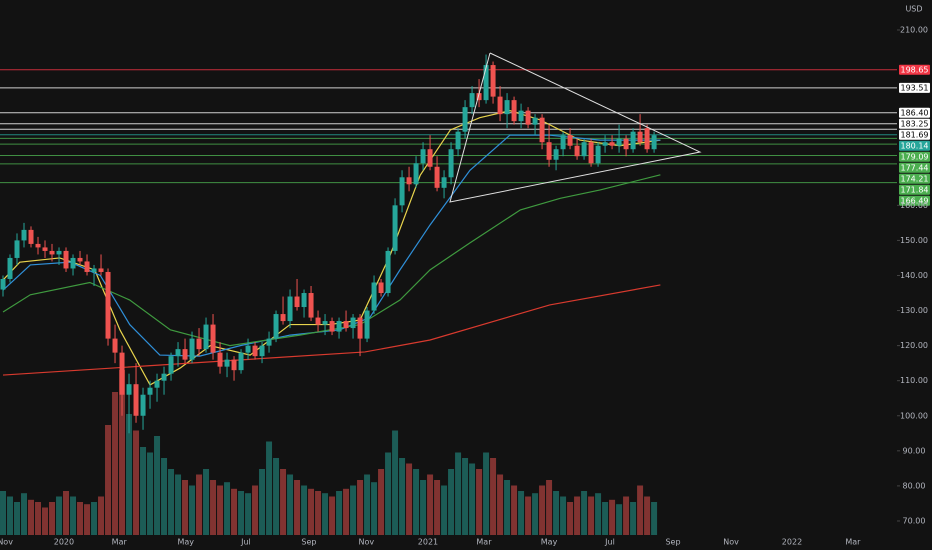 The image size is (932, 550). I want to click on triangle-pattern, so click(575, 127).